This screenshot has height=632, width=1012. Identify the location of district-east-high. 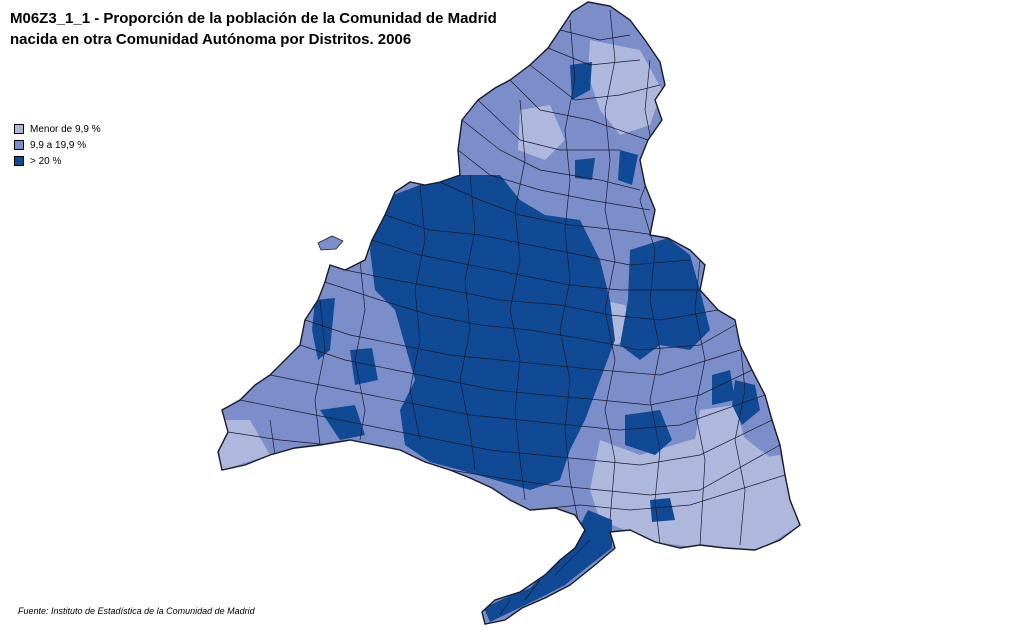
(665, 299).